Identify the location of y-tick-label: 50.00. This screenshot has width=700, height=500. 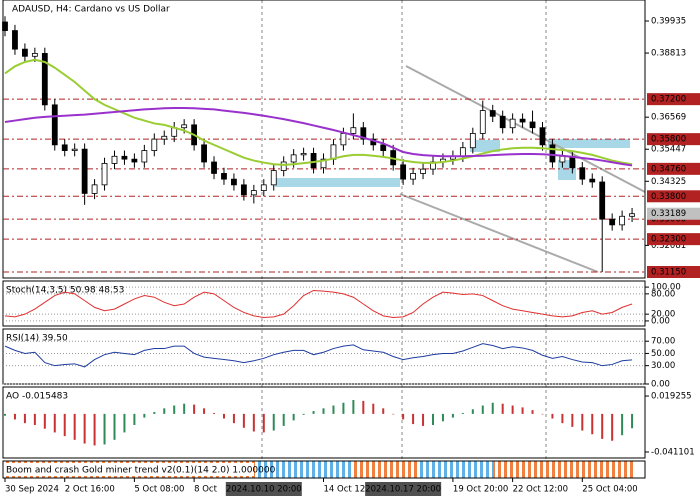
(663, 354).